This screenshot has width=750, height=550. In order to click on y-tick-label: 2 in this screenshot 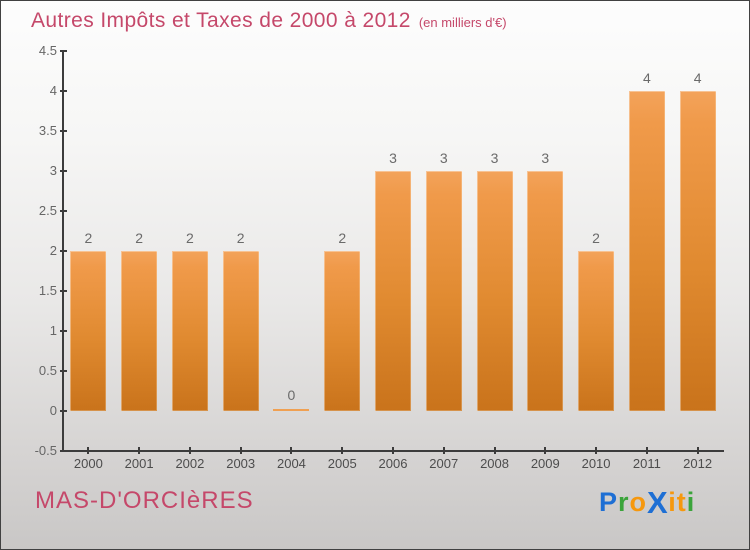, I will do `click(53, 250)`.